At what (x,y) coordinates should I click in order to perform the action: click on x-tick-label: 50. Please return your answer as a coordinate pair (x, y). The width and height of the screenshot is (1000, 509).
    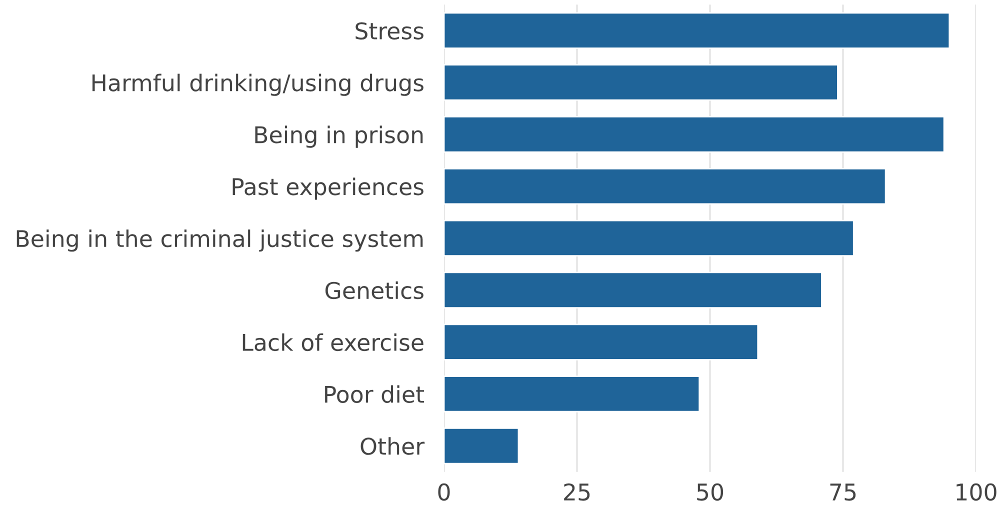
    Looking at the image, I should click on (710, 492).